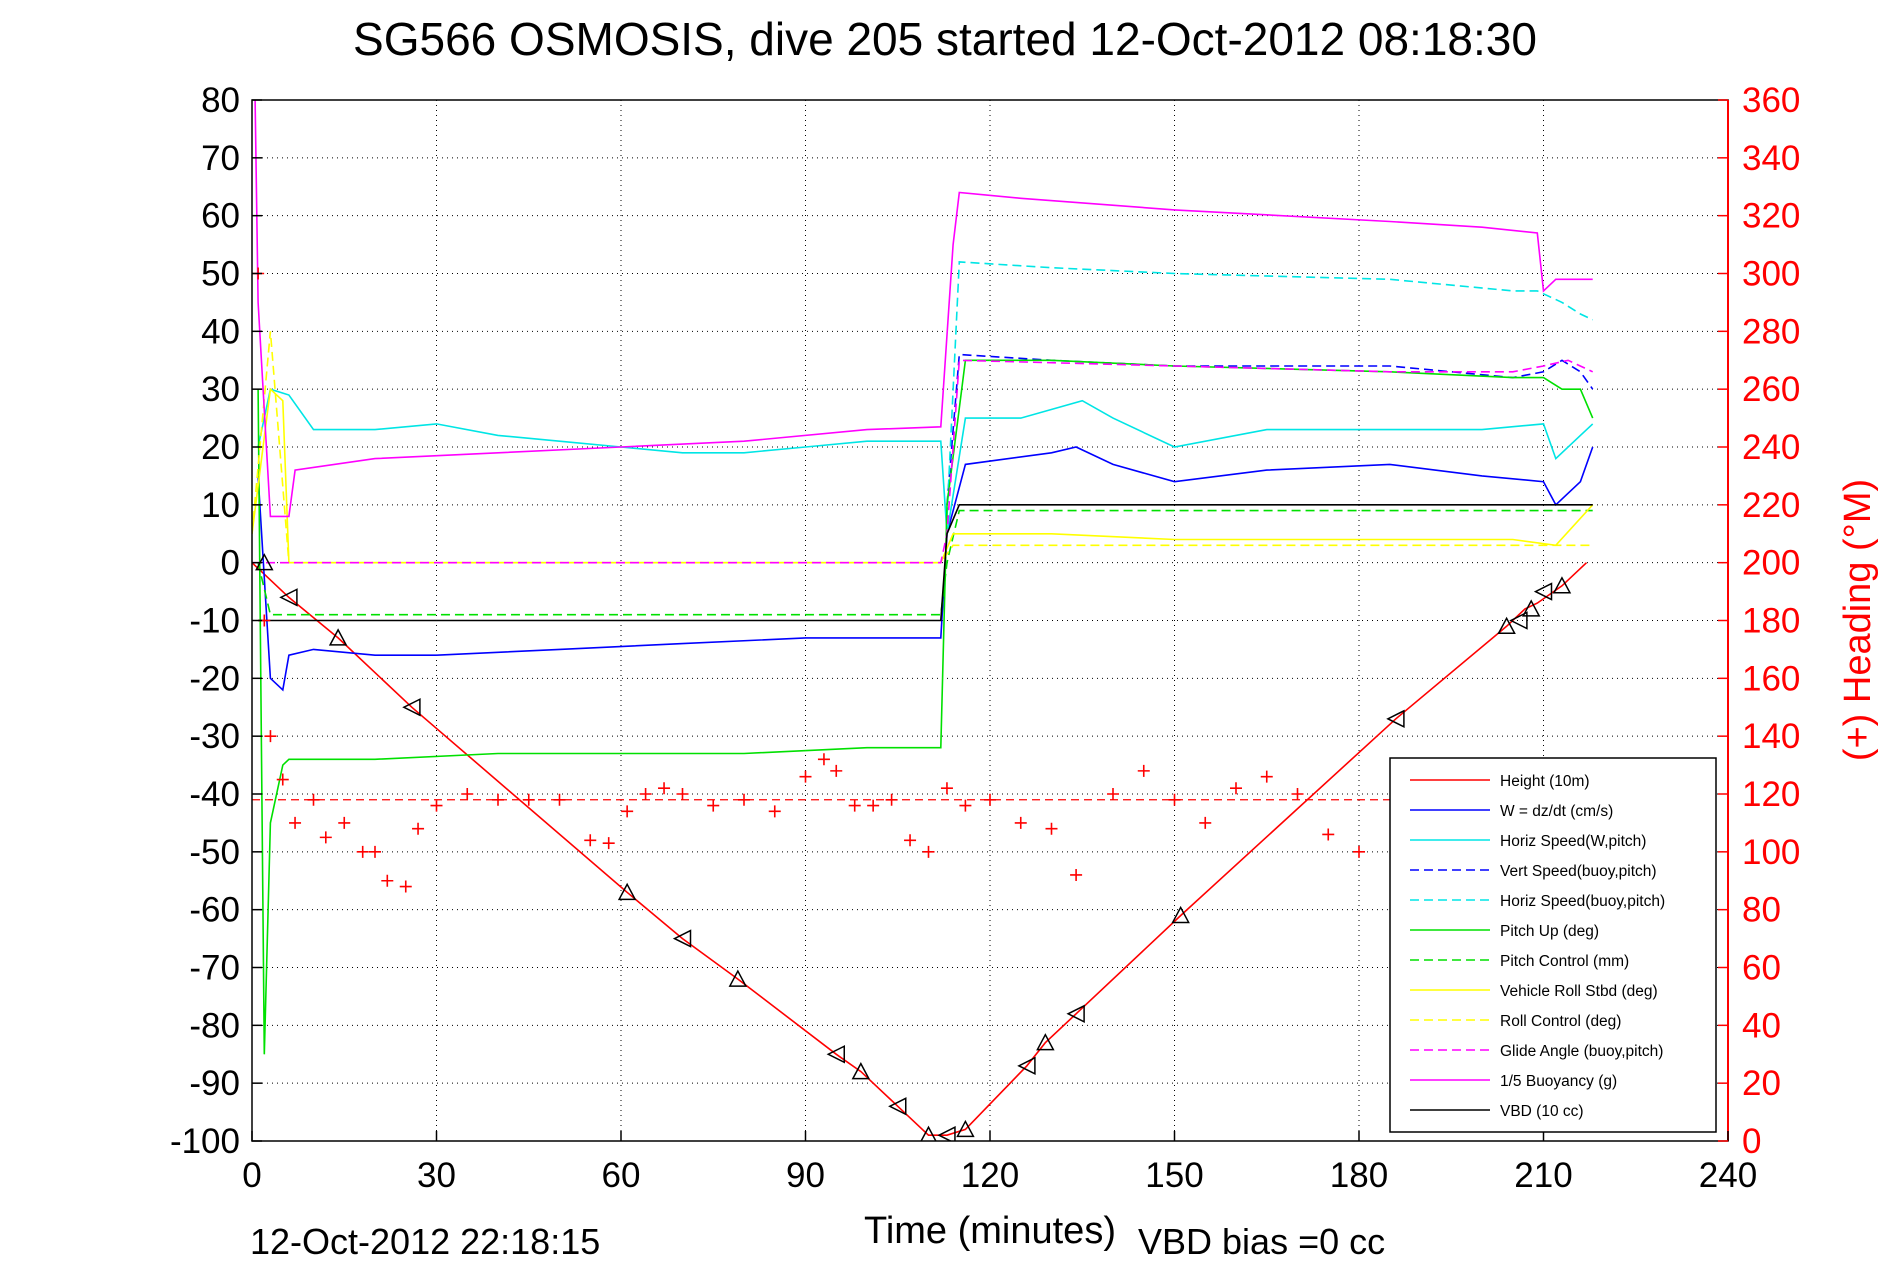 This screenshot has height=1262, width=1891. What do you see at coordinates (214, 1025) in the screenshot?
I see `y-left-tick-label: -80` at bounding box center [214, 1025].